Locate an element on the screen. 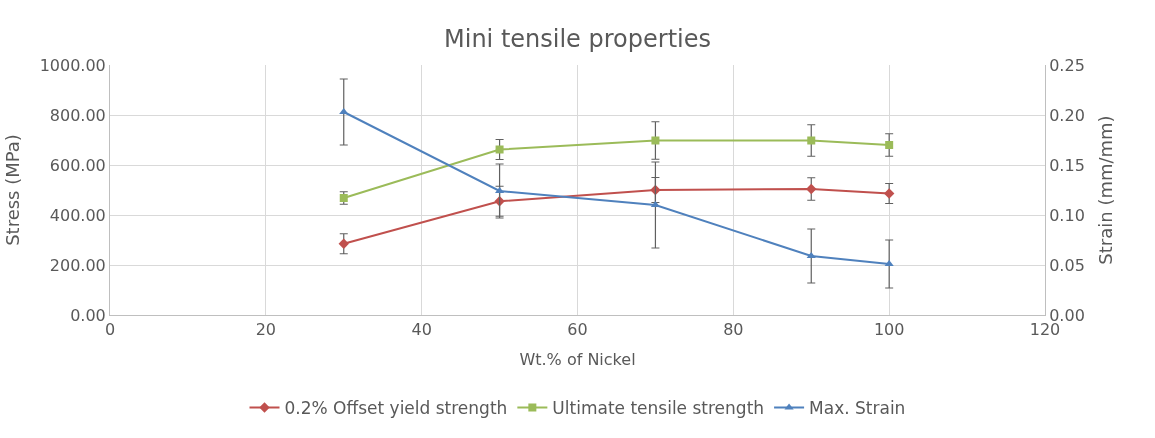 The width and height of the screenshot is (1155, 438). y2-tick-label: 0.20 is located at coordinates (1067, 115).